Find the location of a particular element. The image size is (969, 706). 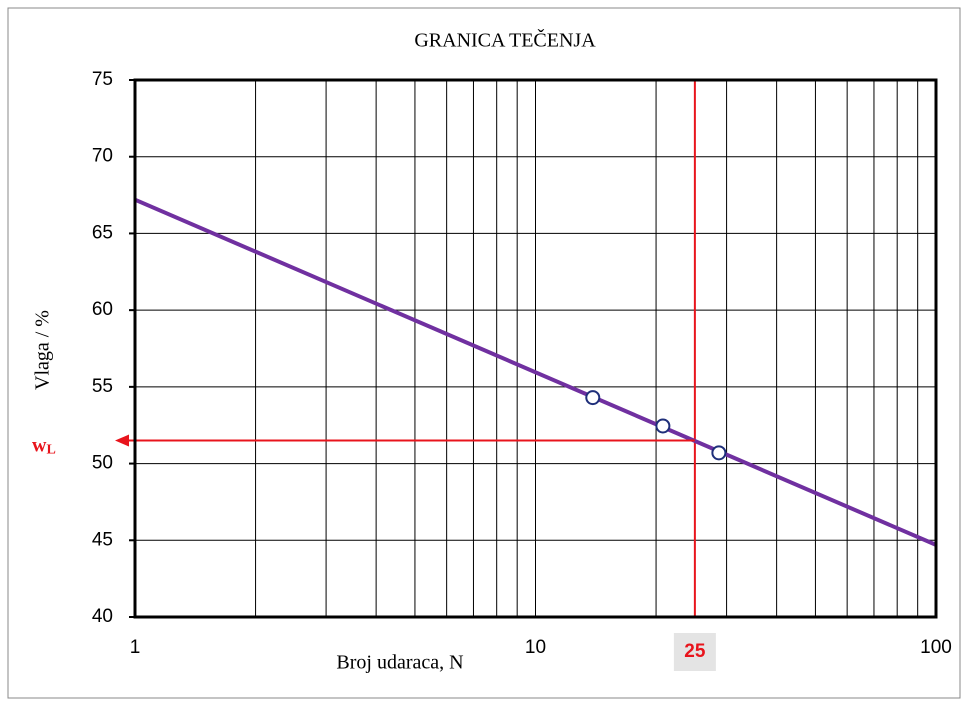

reference-label-main: w is located at coordinates (39, 445).